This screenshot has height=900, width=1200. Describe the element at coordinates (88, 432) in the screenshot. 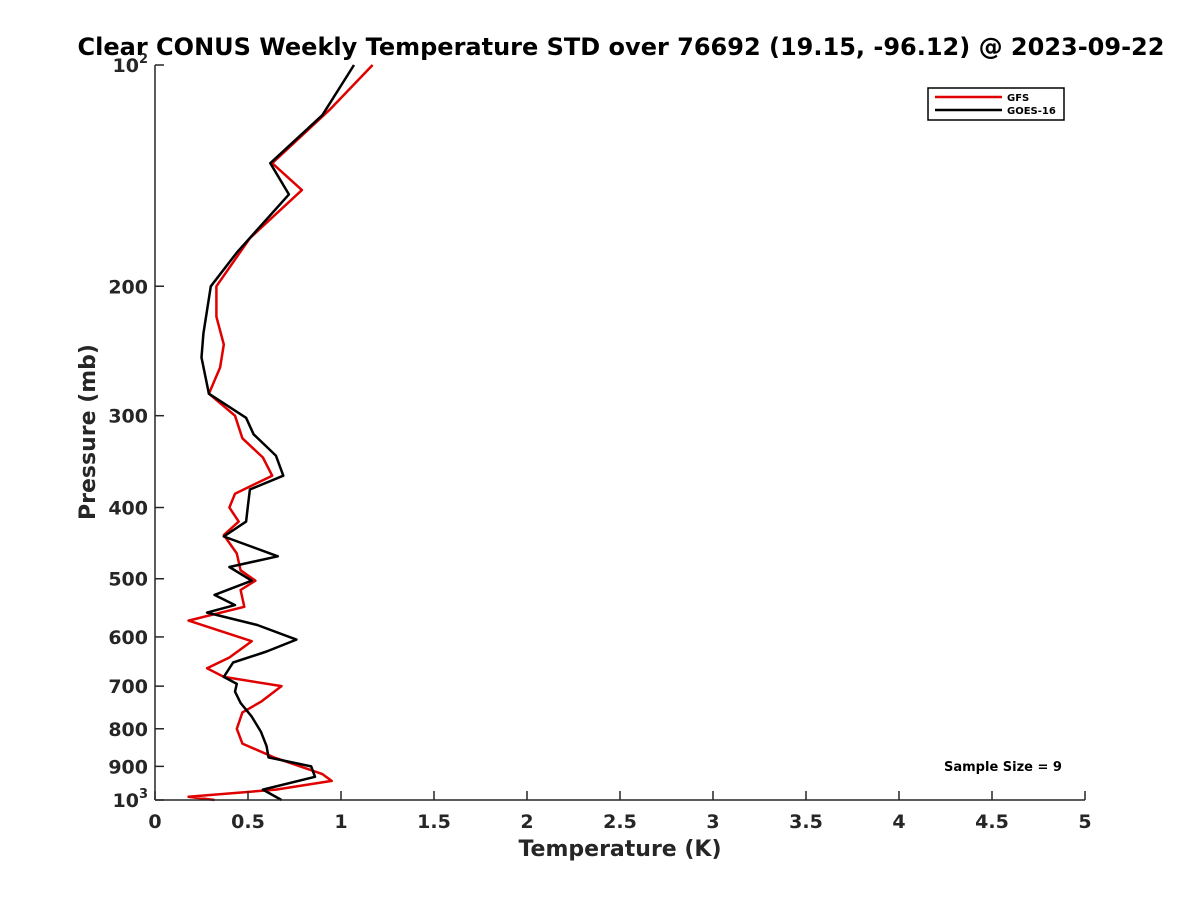

I see `y-axis-label: Pressure (mb)` at that location.